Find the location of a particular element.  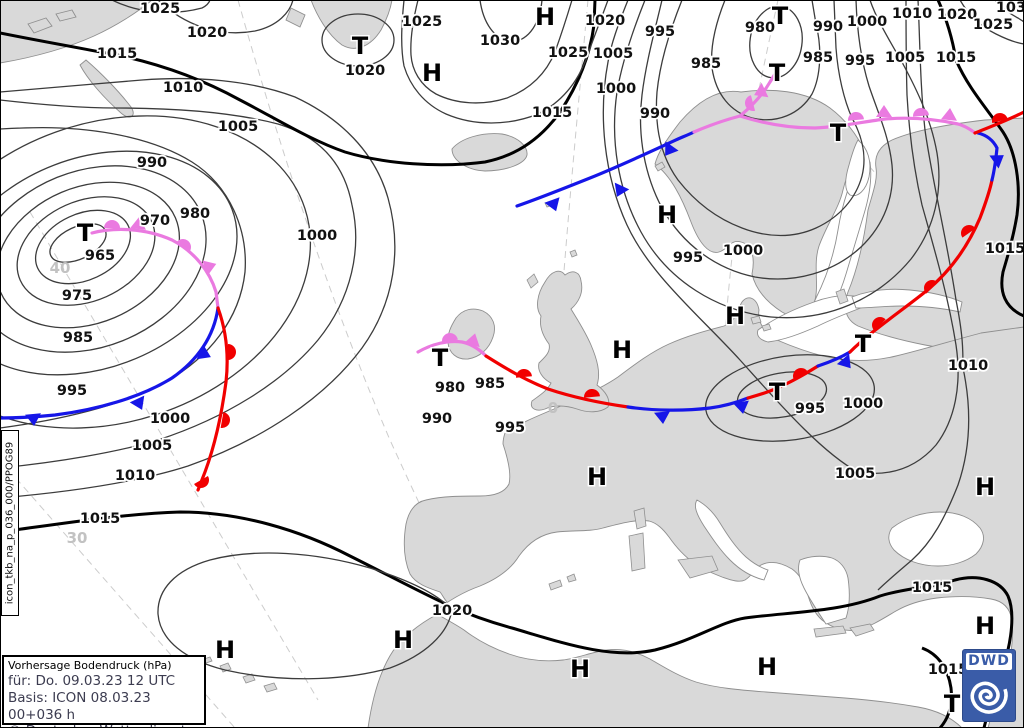

pressure-label: 975 is located at coordinates (77, 296).